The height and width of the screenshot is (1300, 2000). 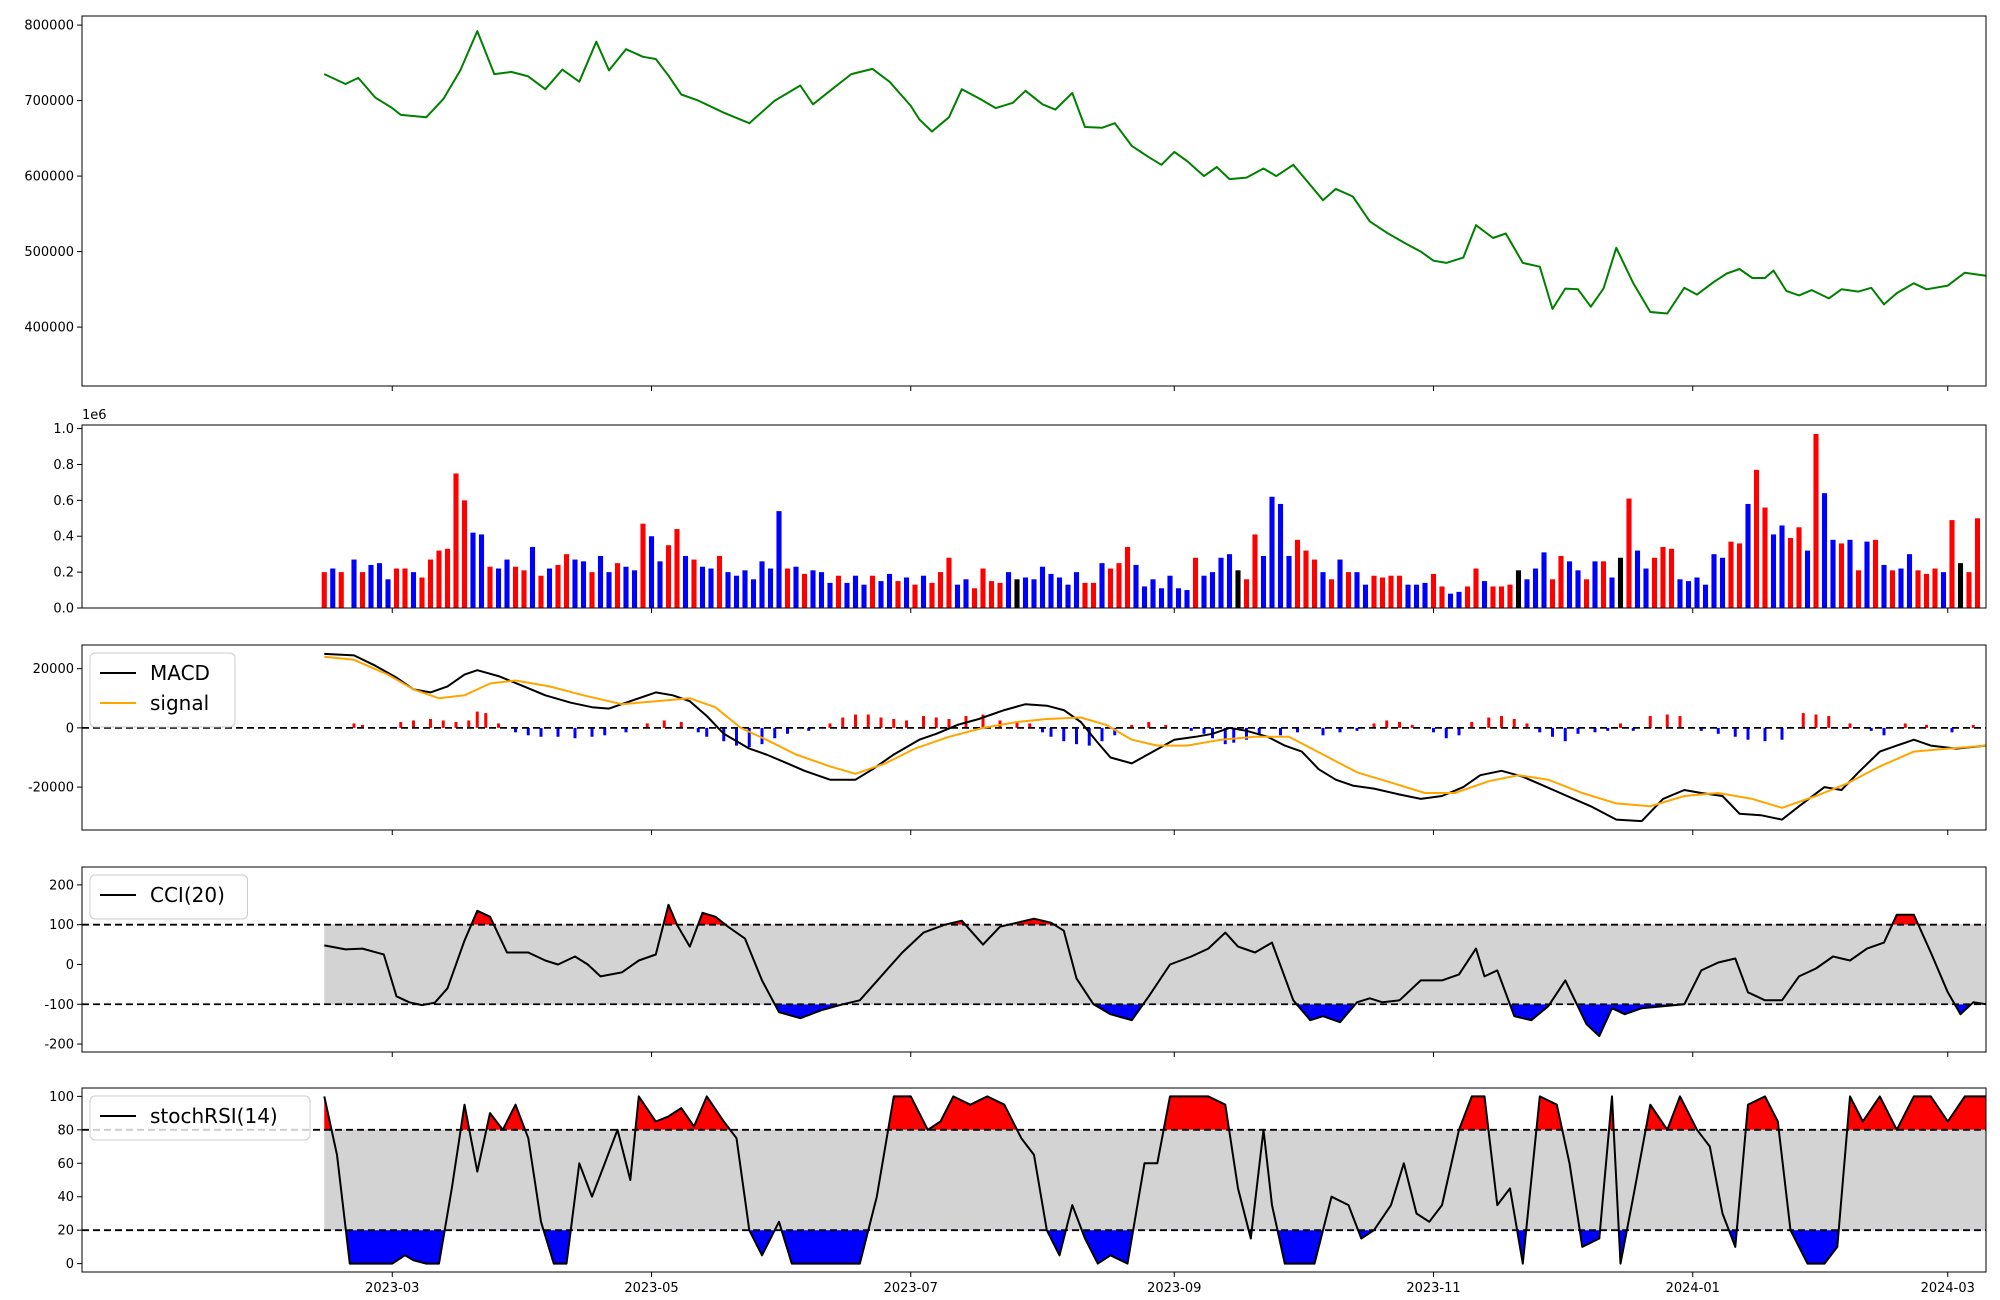 What do you see at coordinates (1151, 520) in the screenshot?
I see `volume-plot-area` at bounding box center [1151, 520].